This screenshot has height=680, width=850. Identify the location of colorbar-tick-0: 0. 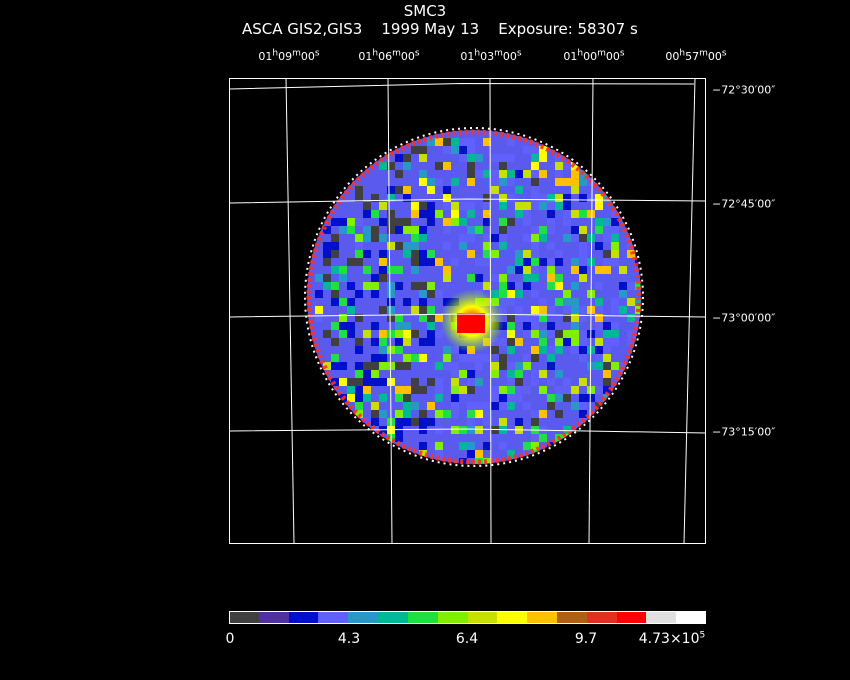
(230, 639).